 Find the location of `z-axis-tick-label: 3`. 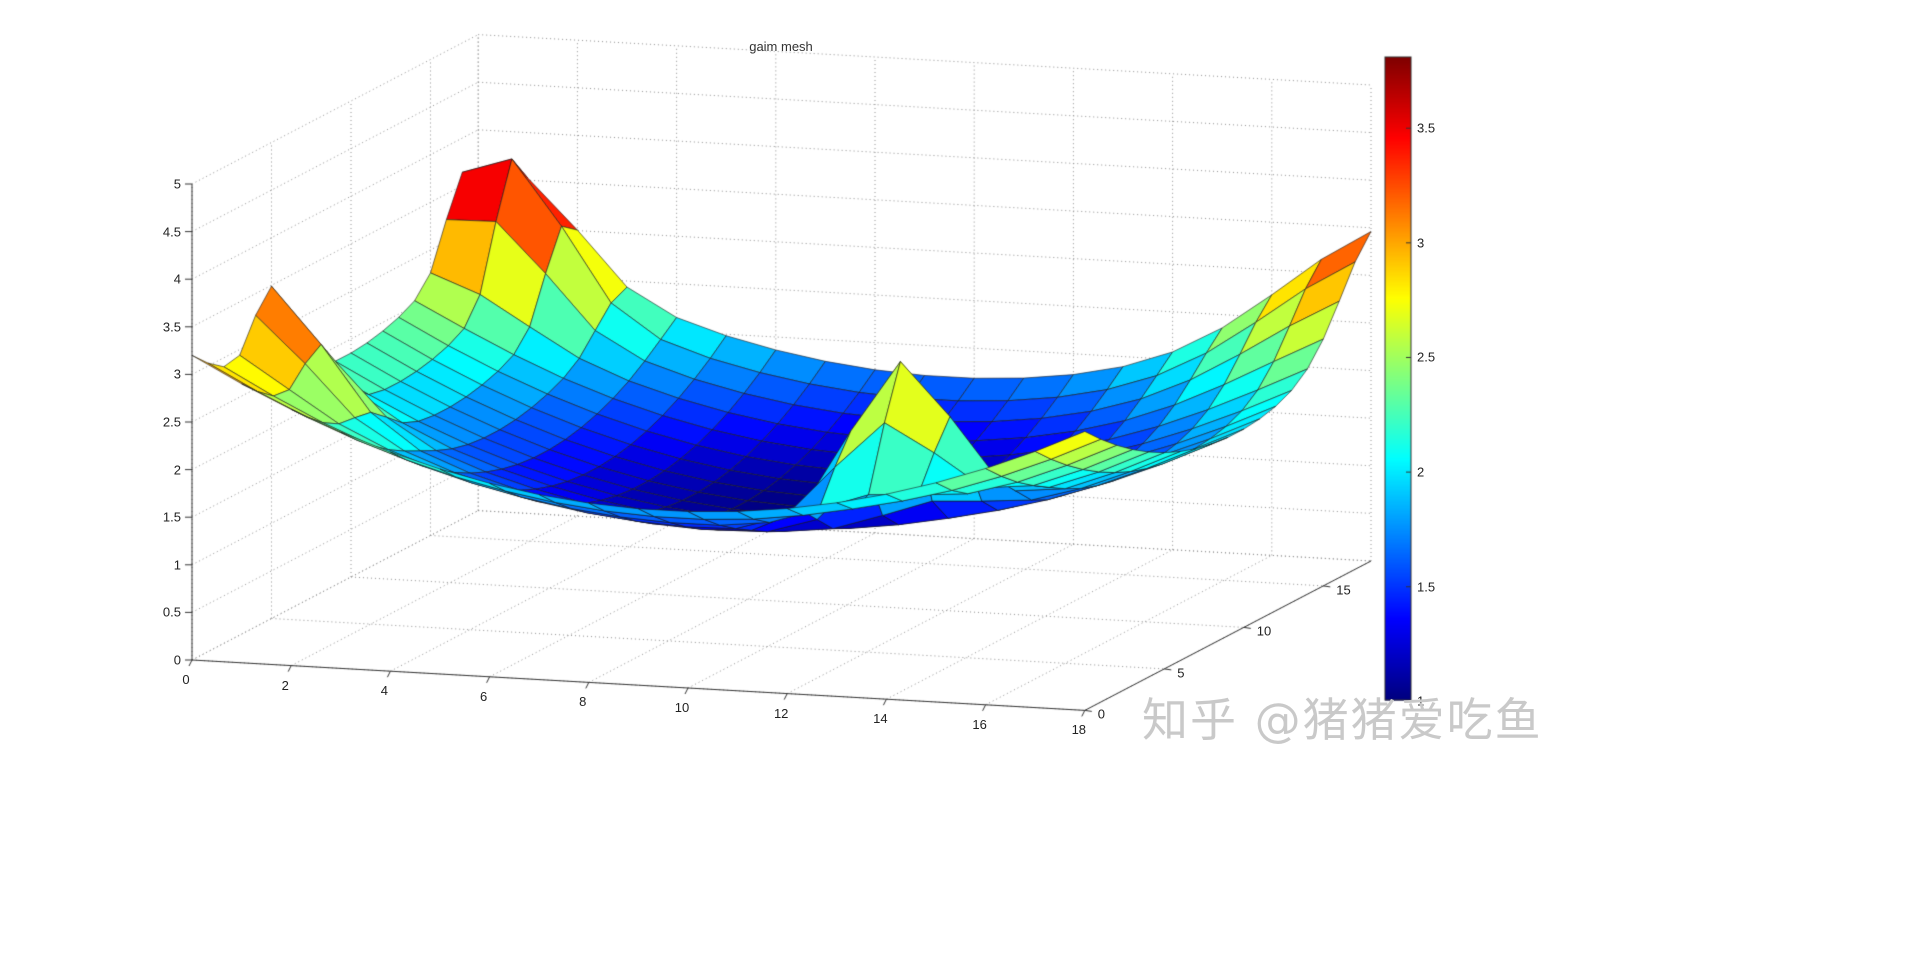

z-axis-tick-label: 3 is located at coordinates (177, 374).